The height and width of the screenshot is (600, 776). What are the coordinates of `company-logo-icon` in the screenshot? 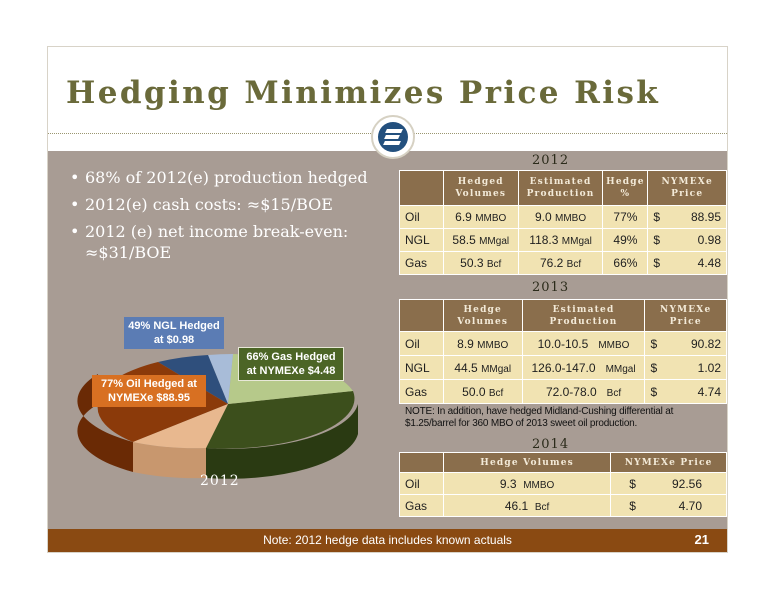 It's located at (393, 137).